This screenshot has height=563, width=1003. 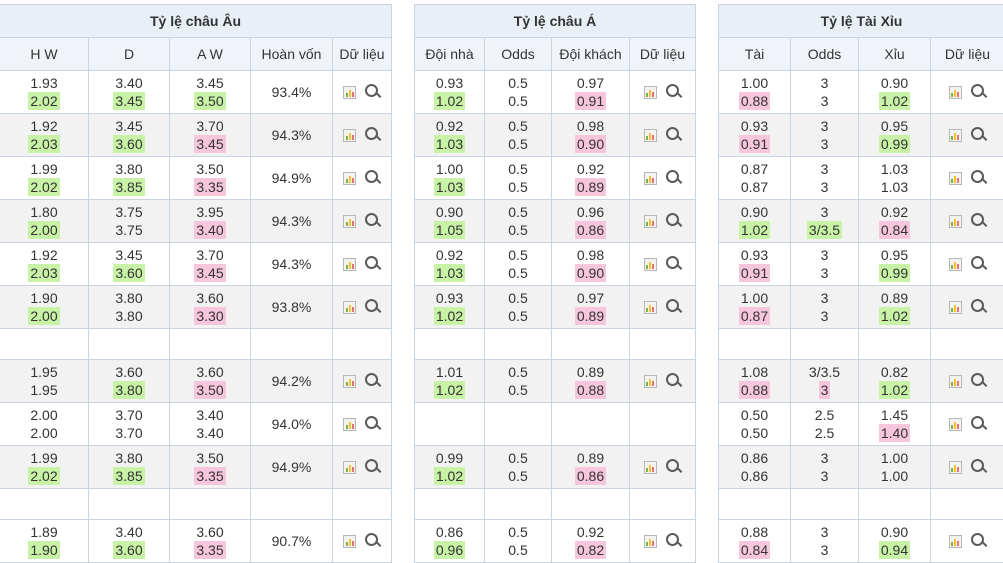 What do you see at coordinates (590, 144) in the screenshot?
I see `current-odds: 0.90` at bounding box center [590, 144].